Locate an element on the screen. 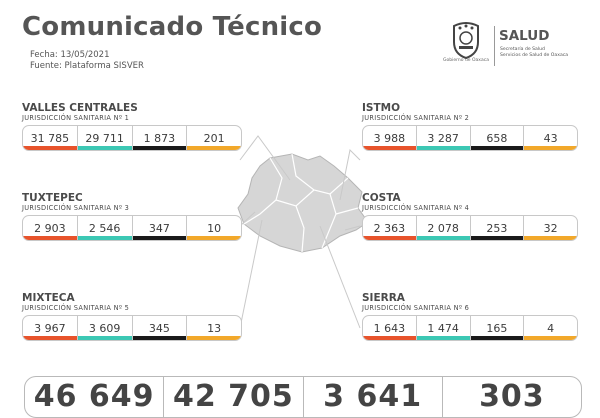  stat-deaths: 253 is located at coordinates (497, 228).